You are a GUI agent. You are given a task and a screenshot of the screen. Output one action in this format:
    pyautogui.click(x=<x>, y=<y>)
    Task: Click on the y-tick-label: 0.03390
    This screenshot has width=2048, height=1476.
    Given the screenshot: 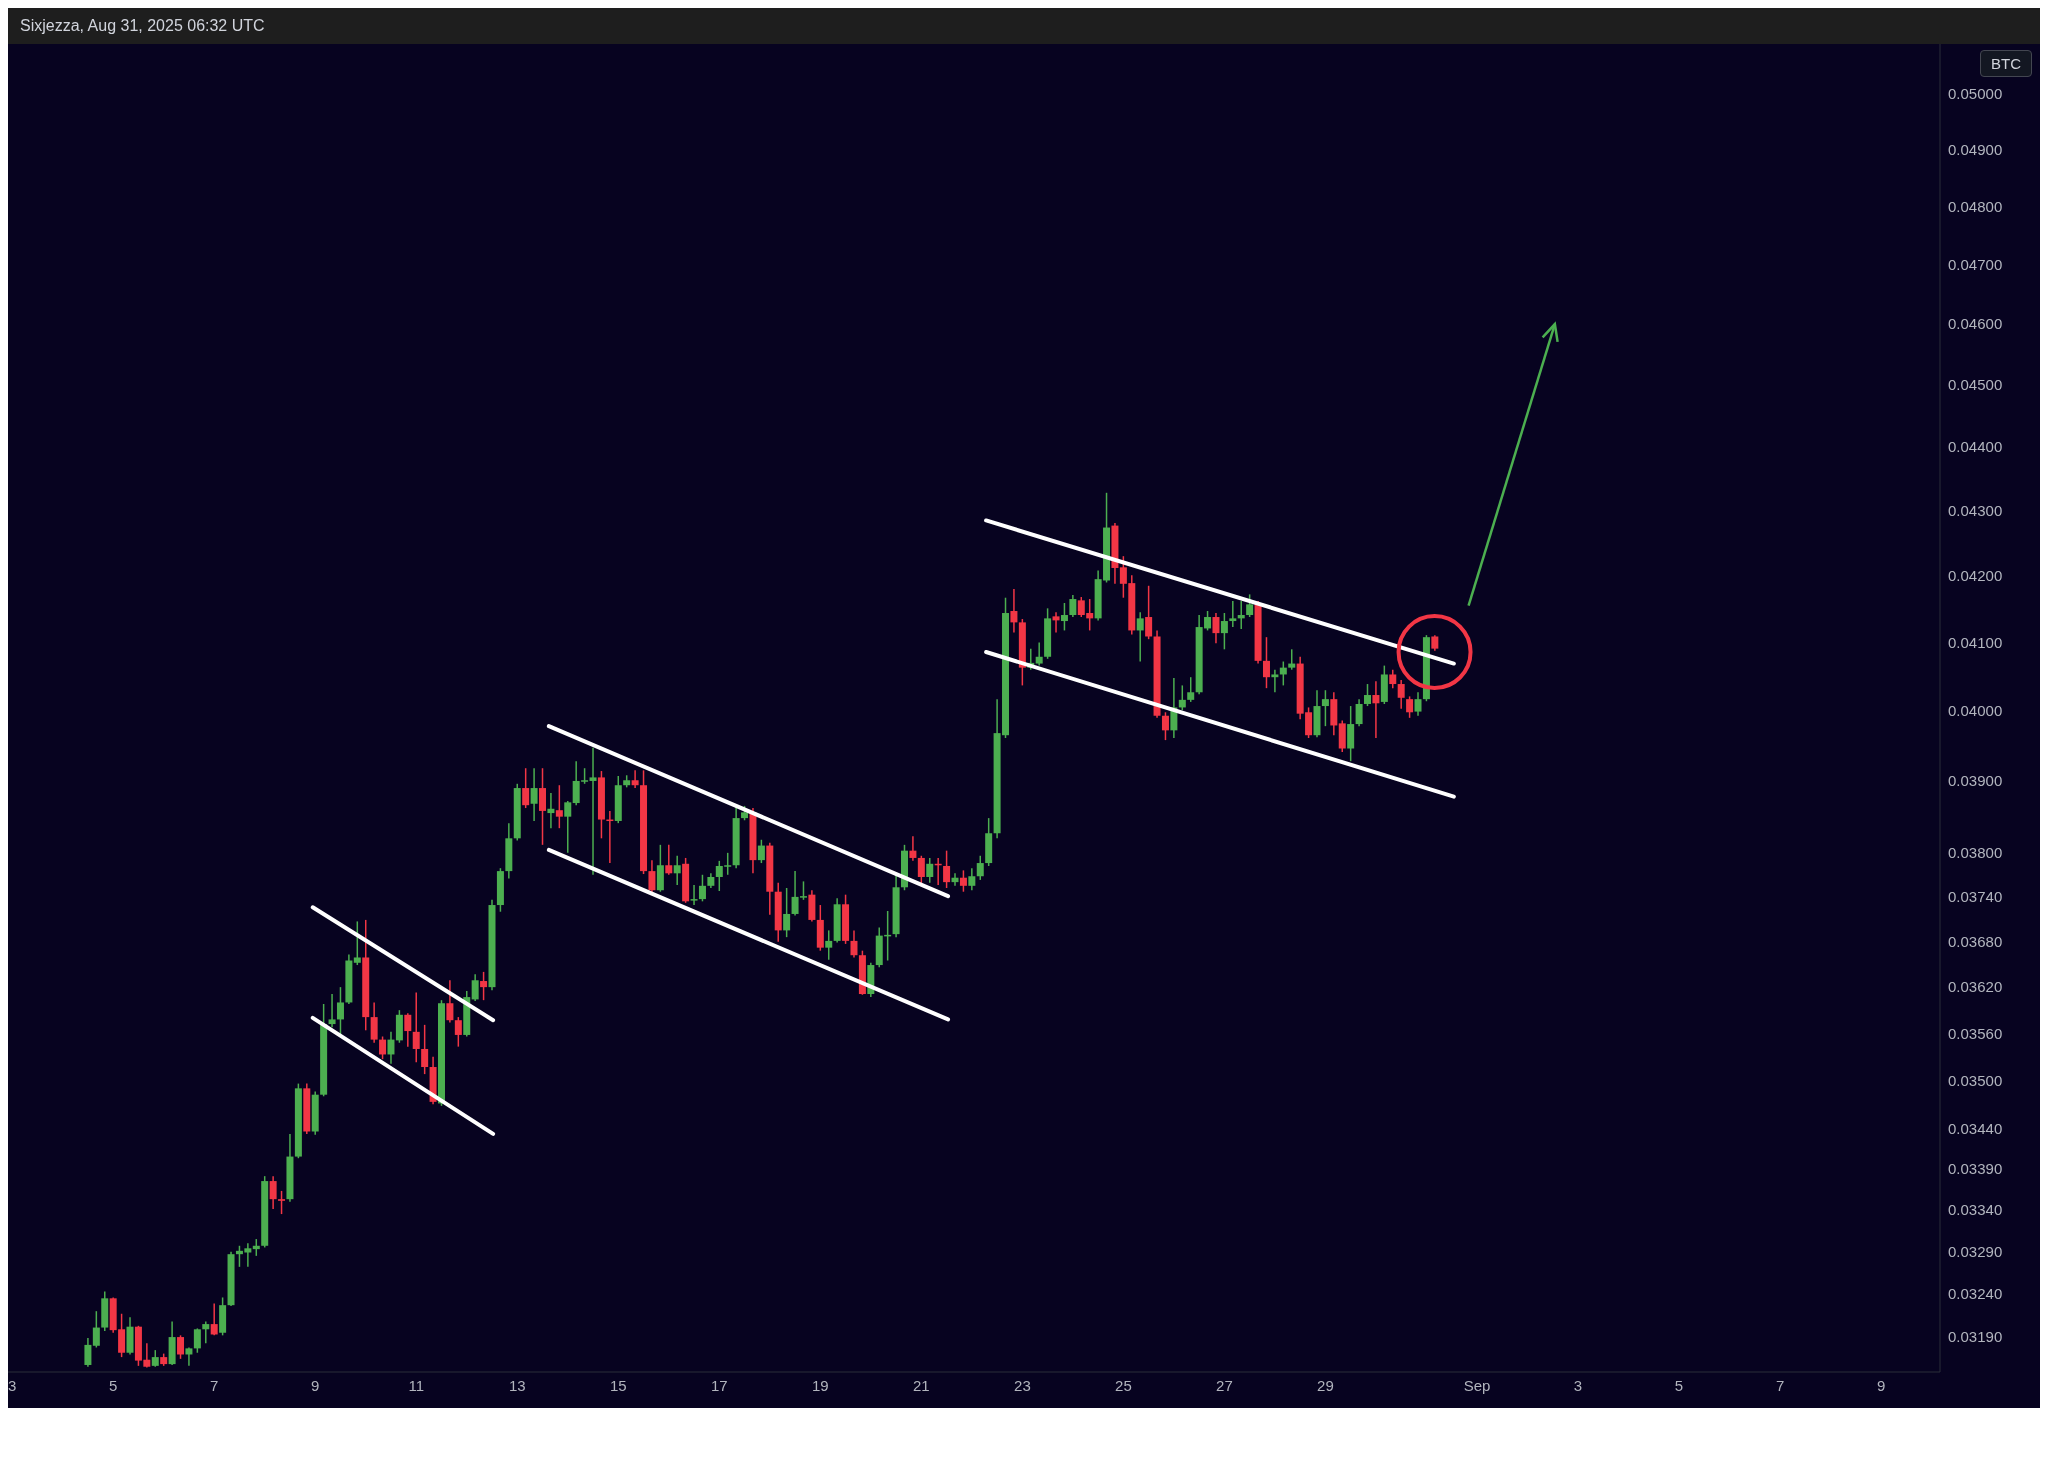 What is the action you would take?
    pyautogui.click(x=1975, y=1169)
    